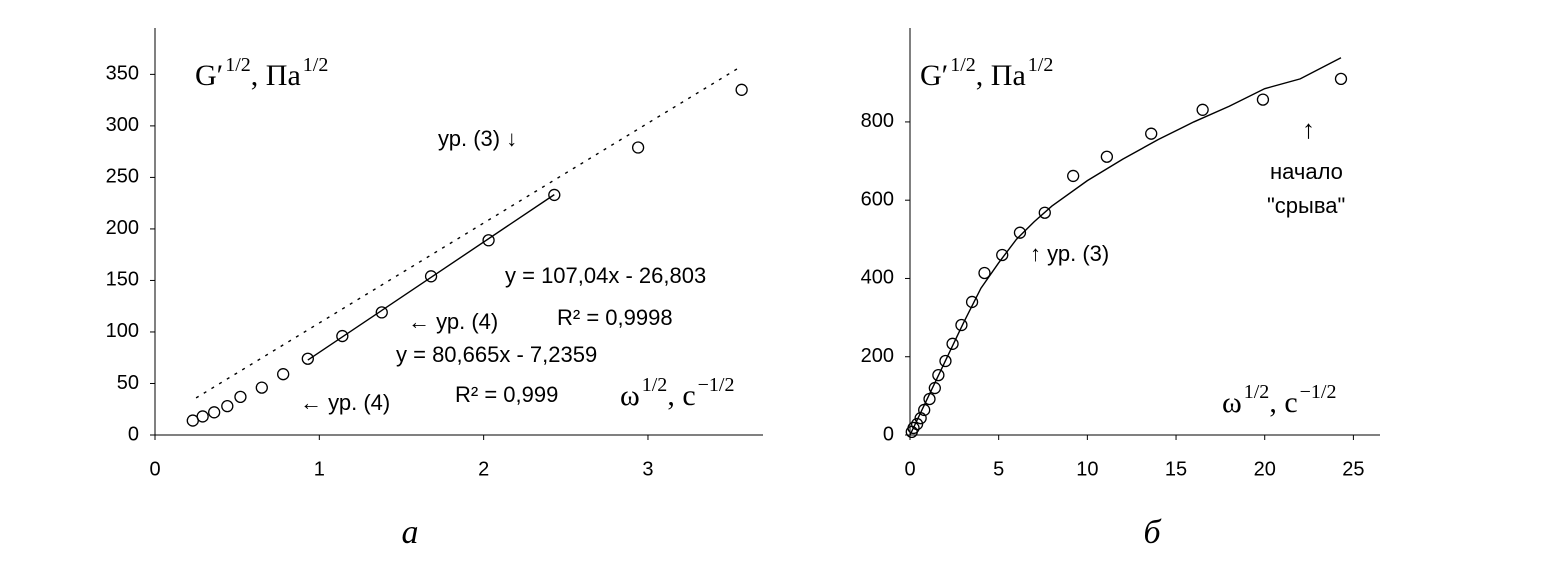 The height and width of the screenshot is (586, 1543). What do you see at coordinates (1087, 469) in the screenshot?
I see `x-tick-label: 10` at bounding box center [1087, 469].